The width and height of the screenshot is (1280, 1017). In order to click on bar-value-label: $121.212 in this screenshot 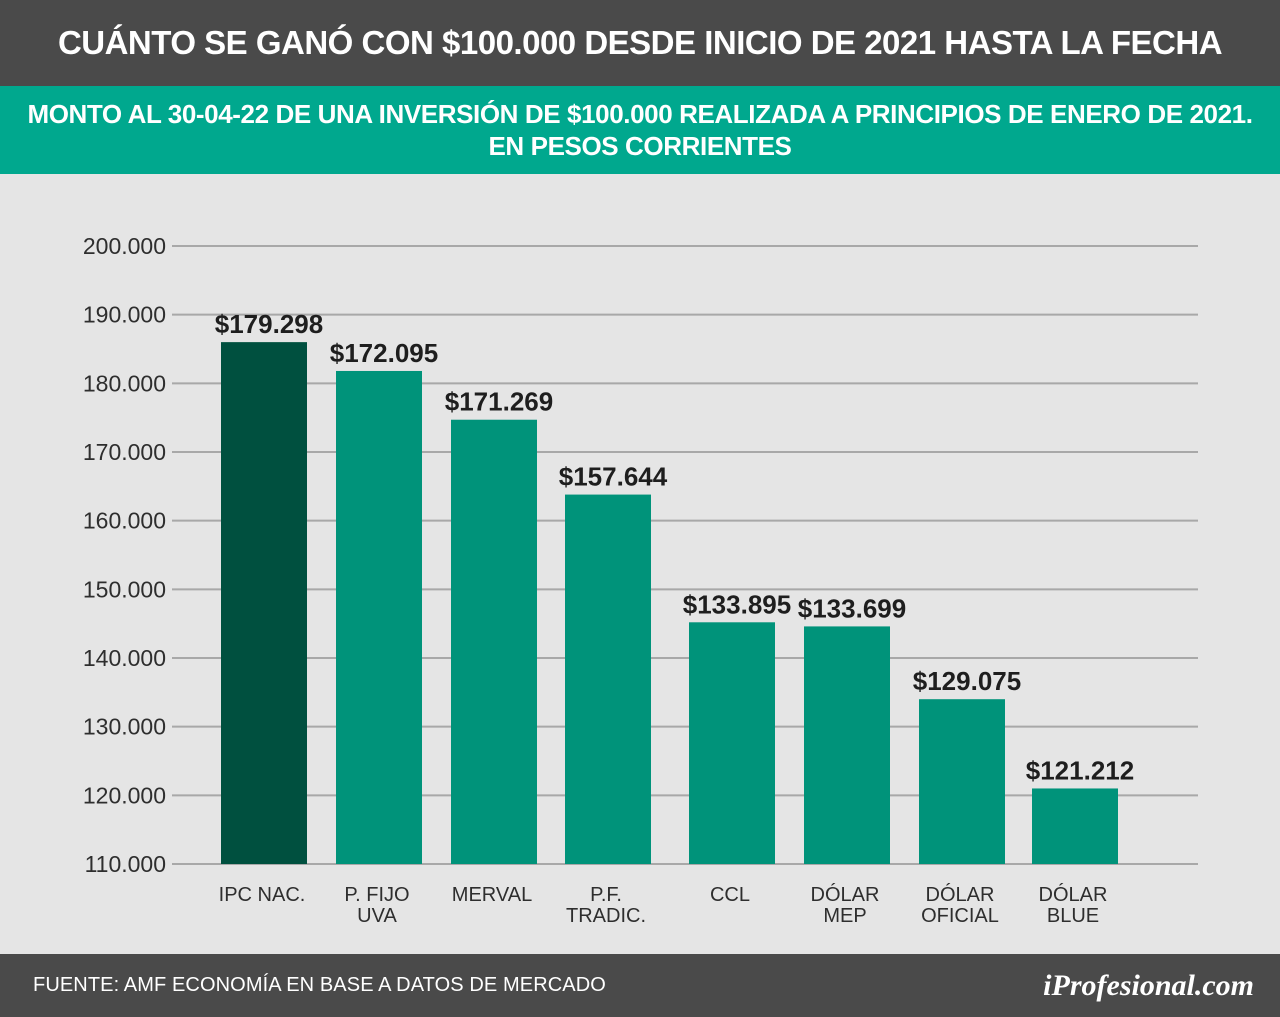, I will do `click(1080, 770)`.